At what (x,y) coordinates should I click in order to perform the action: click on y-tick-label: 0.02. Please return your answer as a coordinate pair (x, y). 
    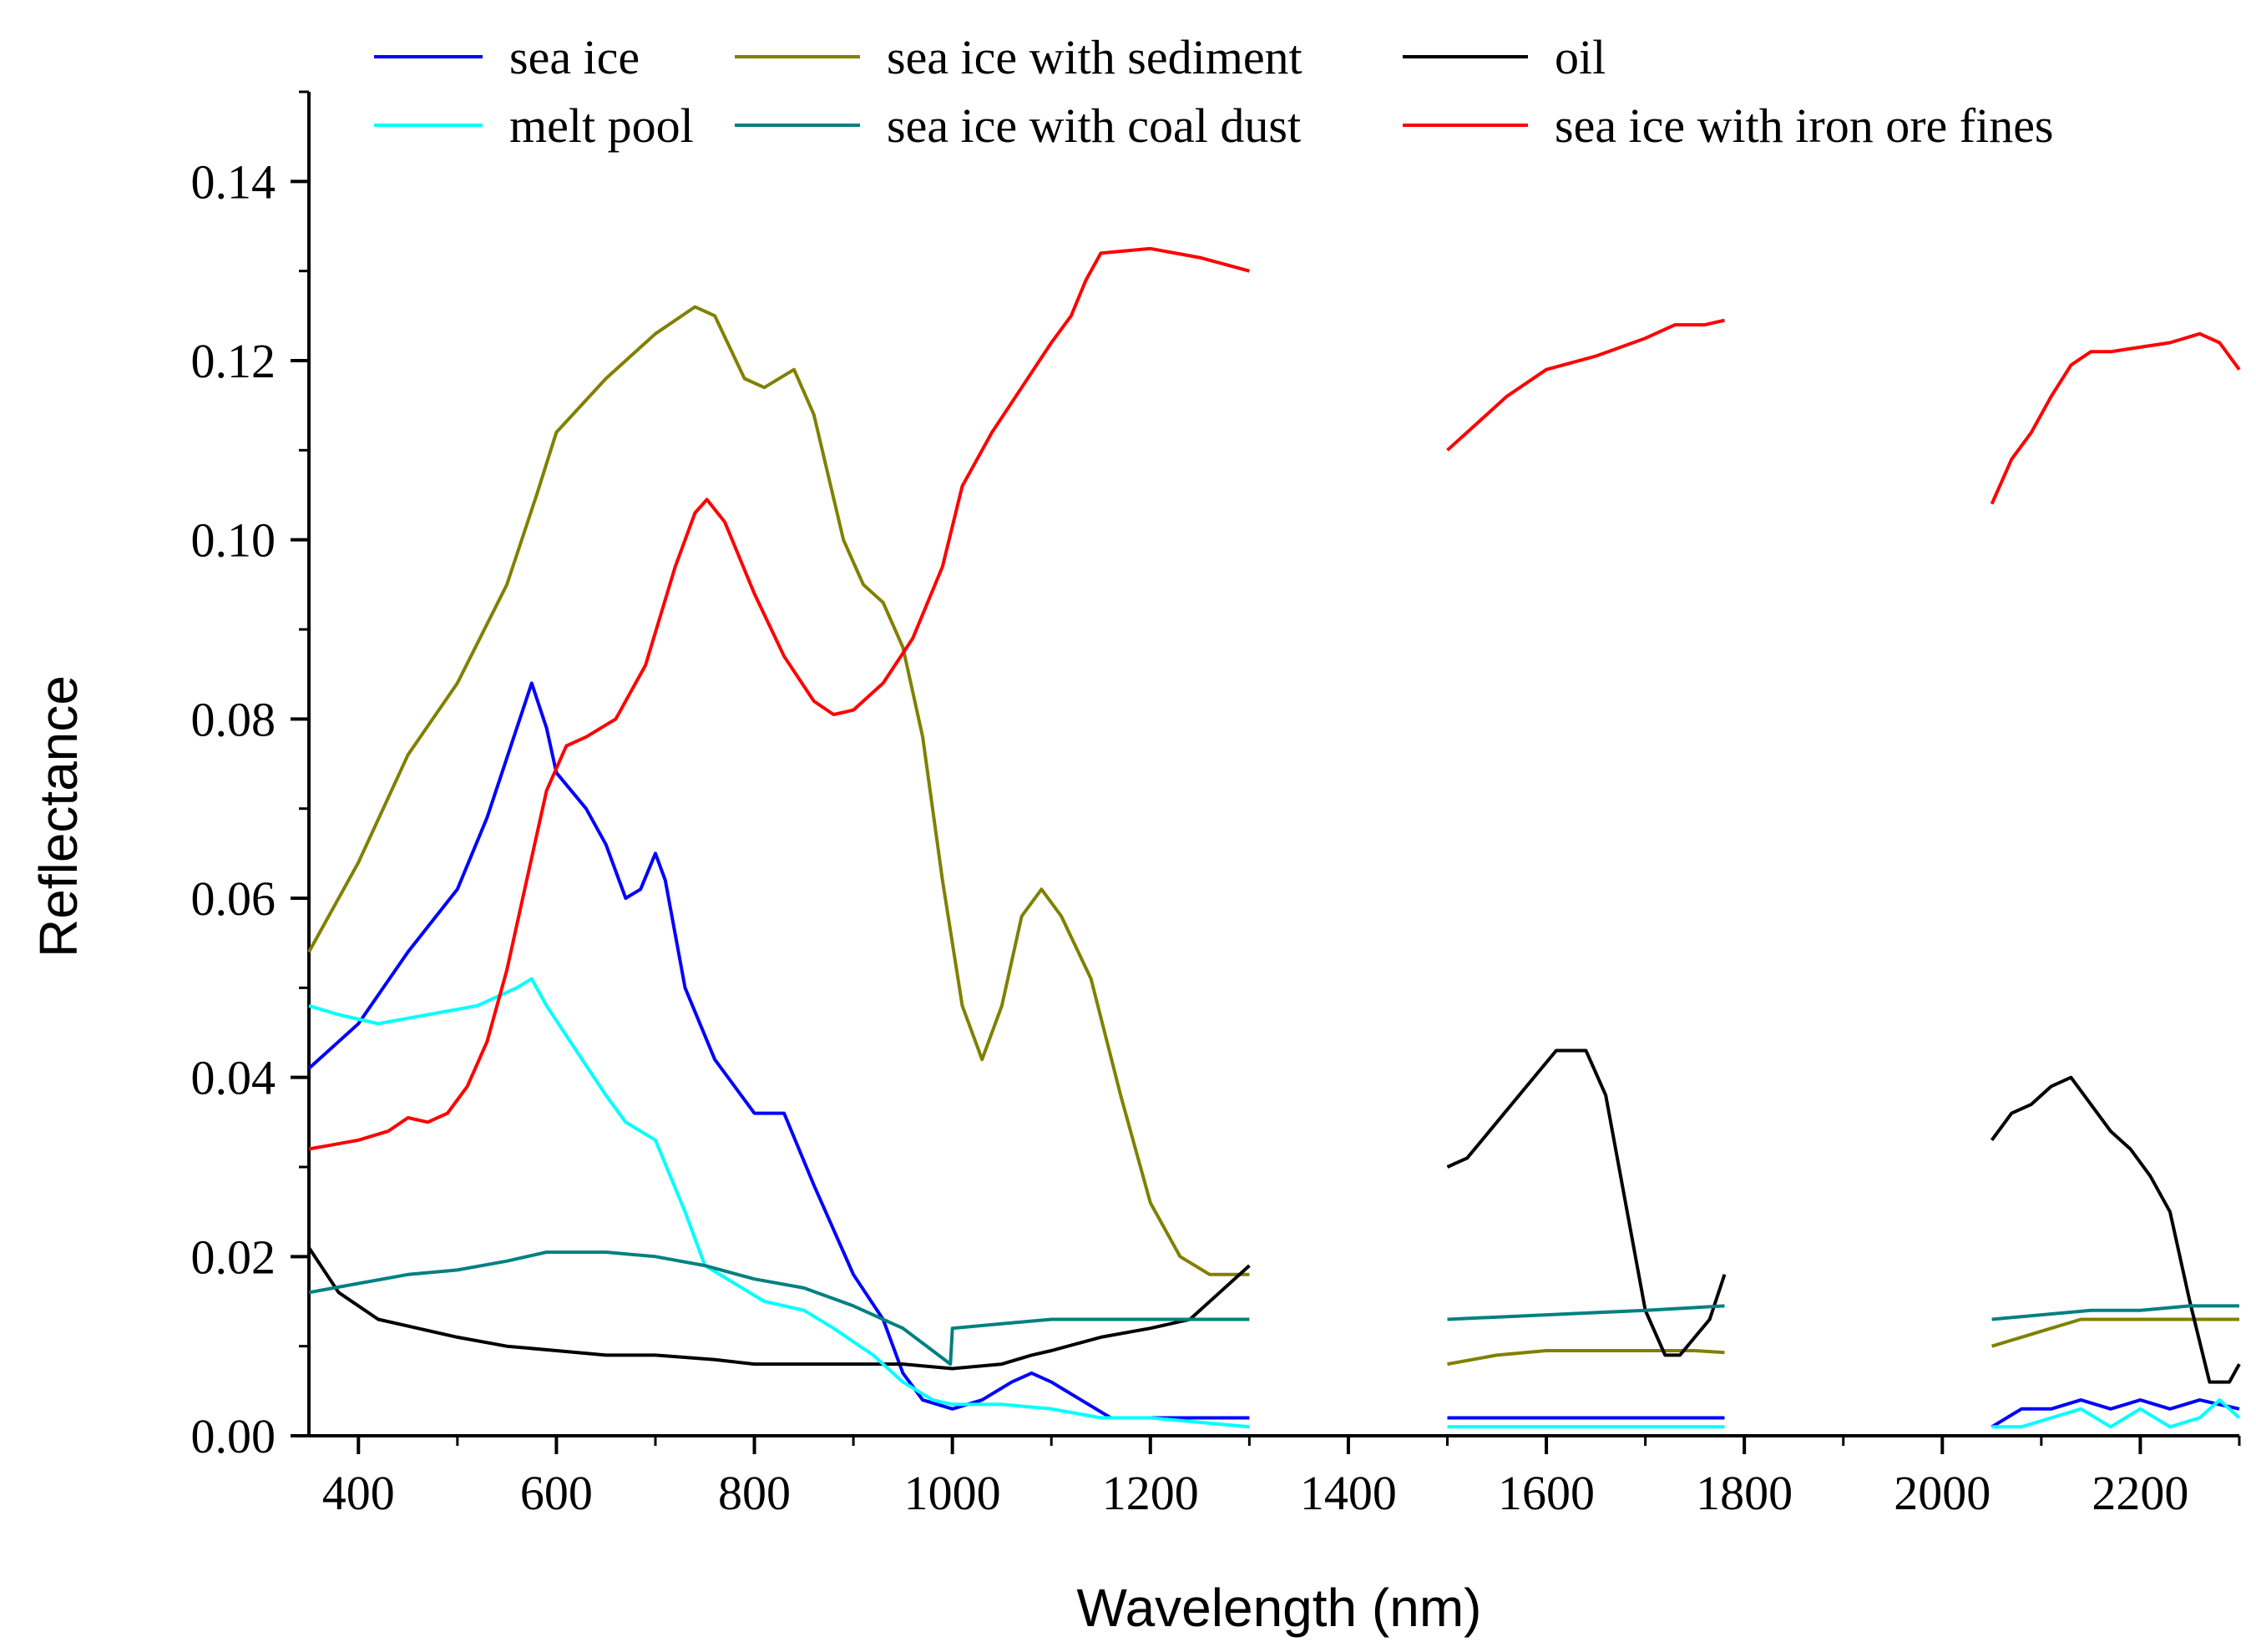
    Looking at the image, I should click on (234, 1257).